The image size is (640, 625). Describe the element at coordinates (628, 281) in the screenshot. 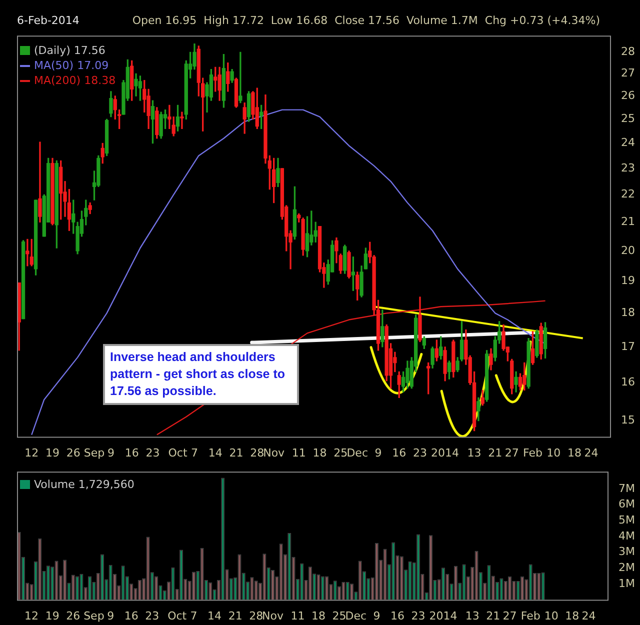

I see `y-tick-label: 19` at that location.